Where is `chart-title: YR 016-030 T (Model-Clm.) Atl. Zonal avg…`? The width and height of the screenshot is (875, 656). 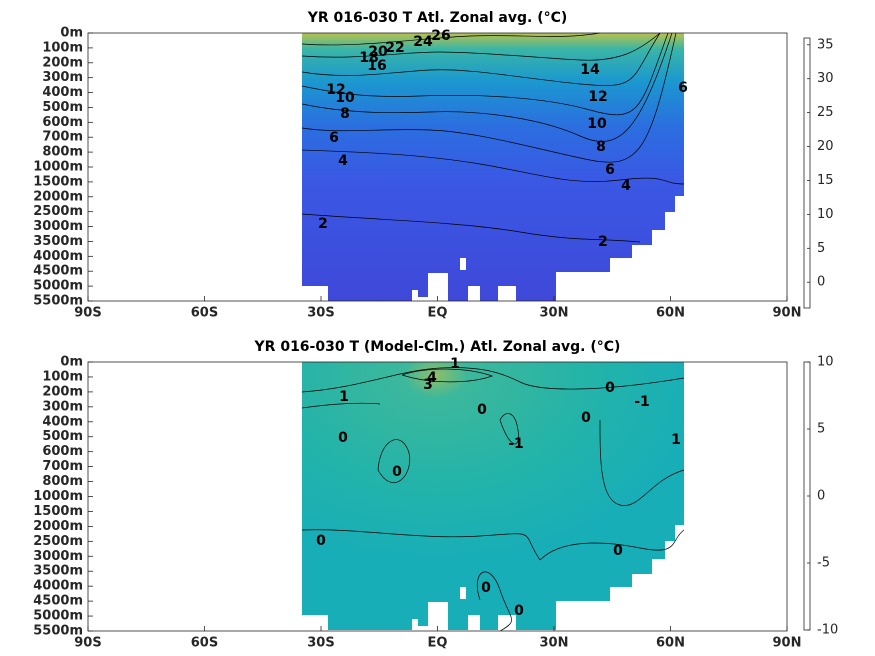
chart-title: YR 016-030 T (Model-Clm.) Atl. Zonal avg… is located at coordinates (437, 347).